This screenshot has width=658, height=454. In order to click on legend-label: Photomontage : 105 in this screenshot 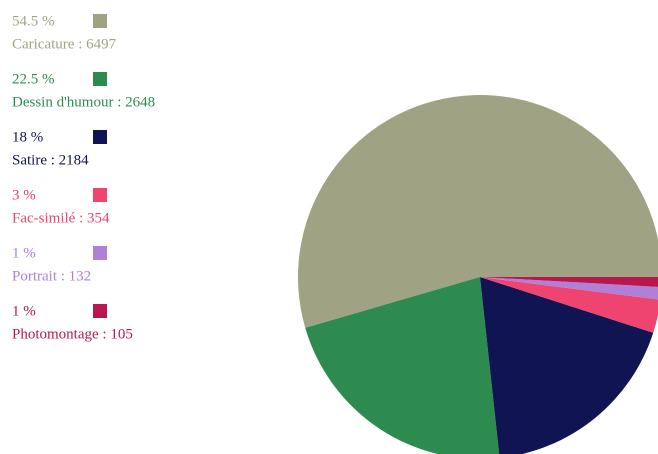, I will do `click(72, 334)`.